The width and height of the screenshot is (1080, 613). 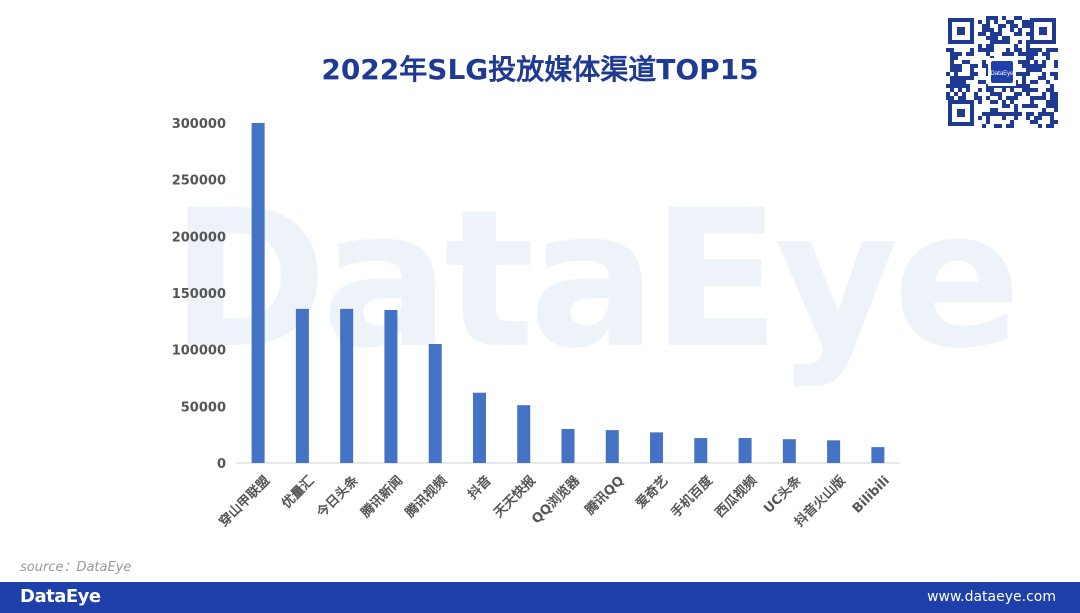 I want to click on x-tick-label: Bilibili, so click(x=871, y=494).